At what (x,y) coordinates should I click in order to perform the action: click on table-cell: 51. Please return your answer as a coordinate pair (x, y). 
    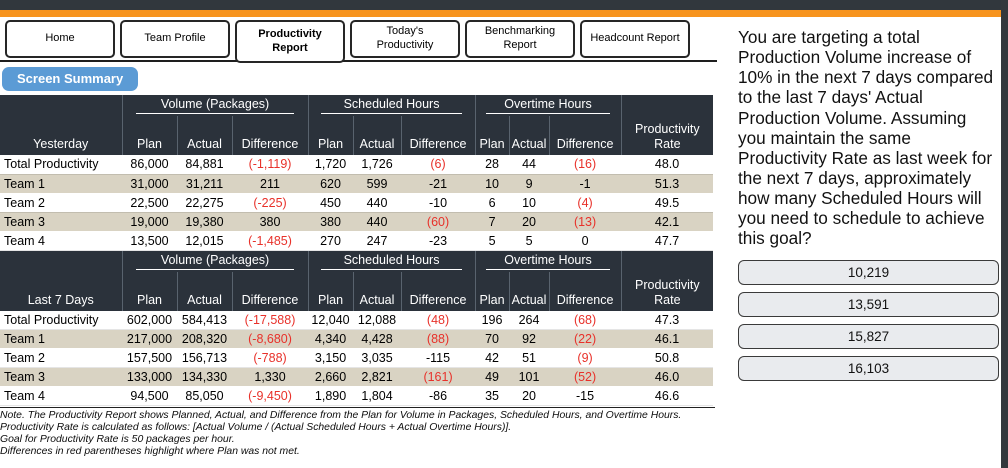
    Looking at the image, I should click on (529, 358).